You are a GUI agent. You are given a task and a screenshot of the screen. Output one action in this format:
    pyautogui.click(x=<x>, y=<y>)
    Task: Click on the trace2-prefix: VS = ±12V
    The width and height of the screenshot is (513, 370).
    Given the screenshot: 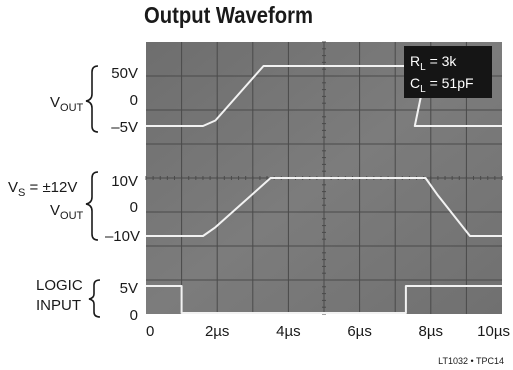 What is the action you would take?
    pyautogui.click(x=42, y=189)
    